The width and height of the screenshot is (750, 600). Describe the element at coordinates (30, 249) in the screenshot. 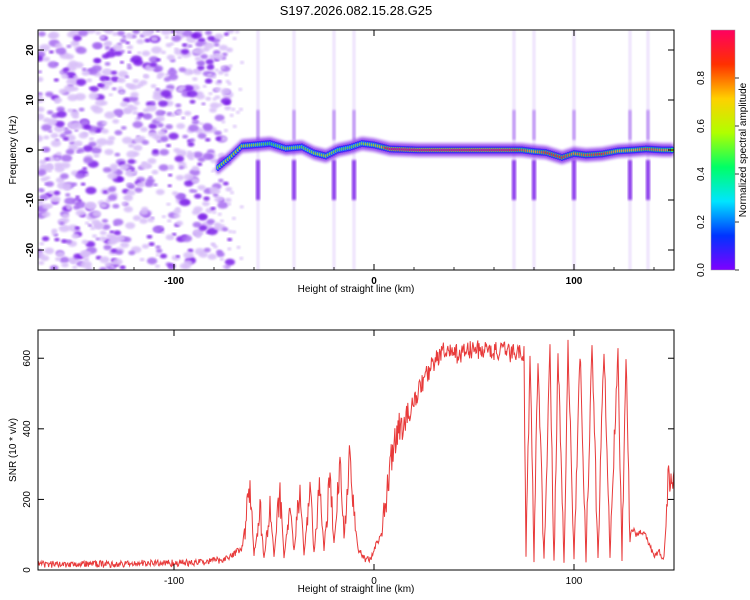

I see `y-tick-label: -20` at that location.